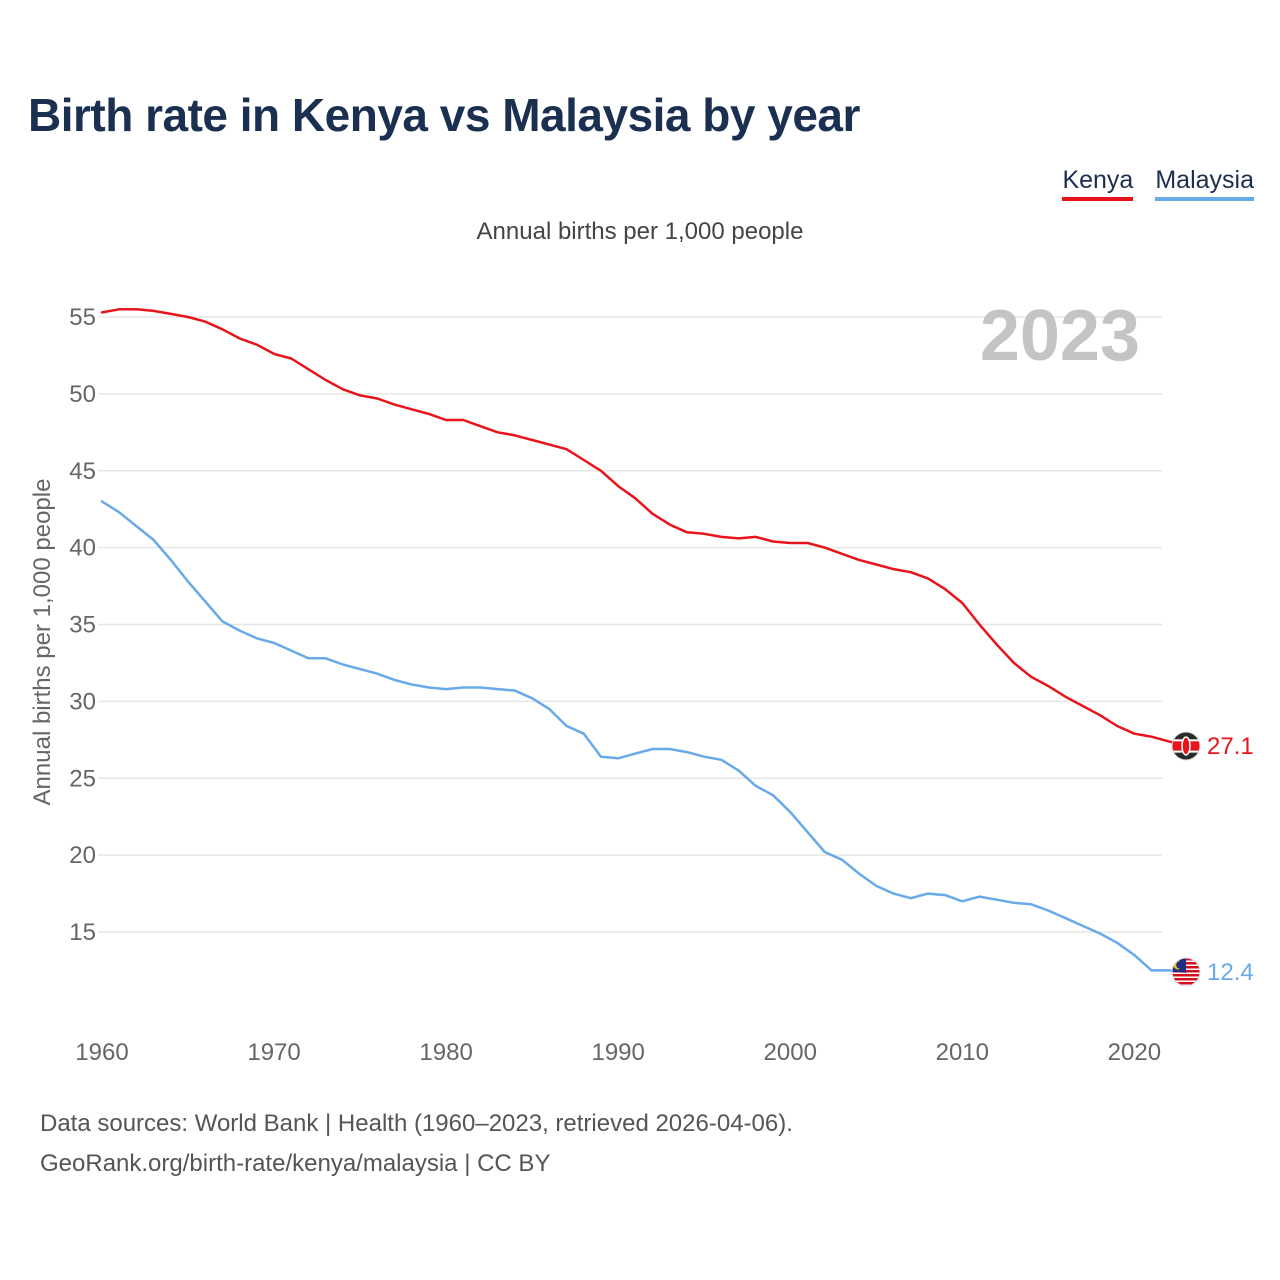 Image resolution: width=1280 pixels, height=1280 pixels. What do you see at coordinates (790, 1052) in the screenshot?
I see `x-tick-label: 2000` at bounding box center [790, 1052].